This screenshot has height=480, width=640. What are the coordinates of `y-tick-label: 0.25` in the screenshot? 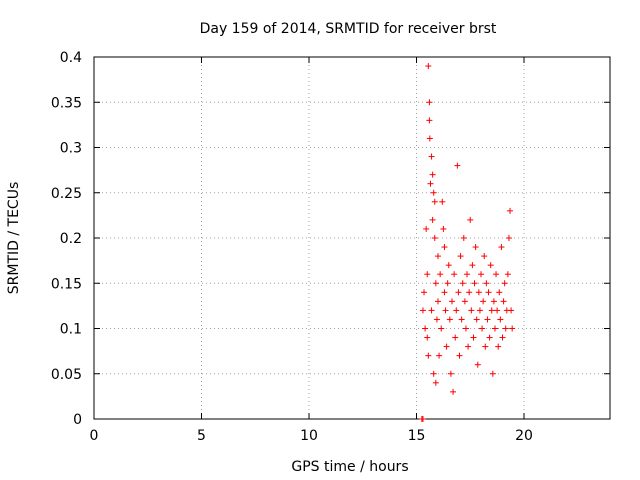 It's located at (66, 194).